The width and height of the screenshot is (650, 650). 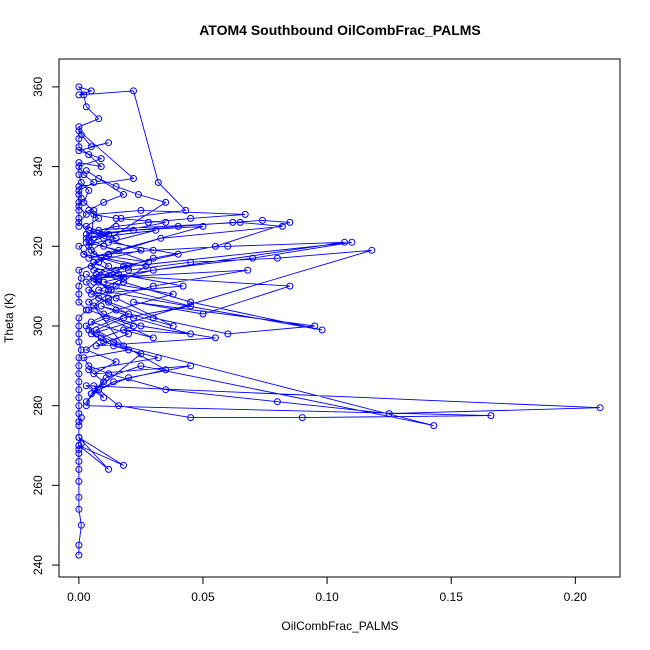 What do you see at coordinates (340, 30) in the screenshot?
I see `chart-title: ATOM4 Southbound OilCombFrac_PALMS` at bounding box center [340, 30].